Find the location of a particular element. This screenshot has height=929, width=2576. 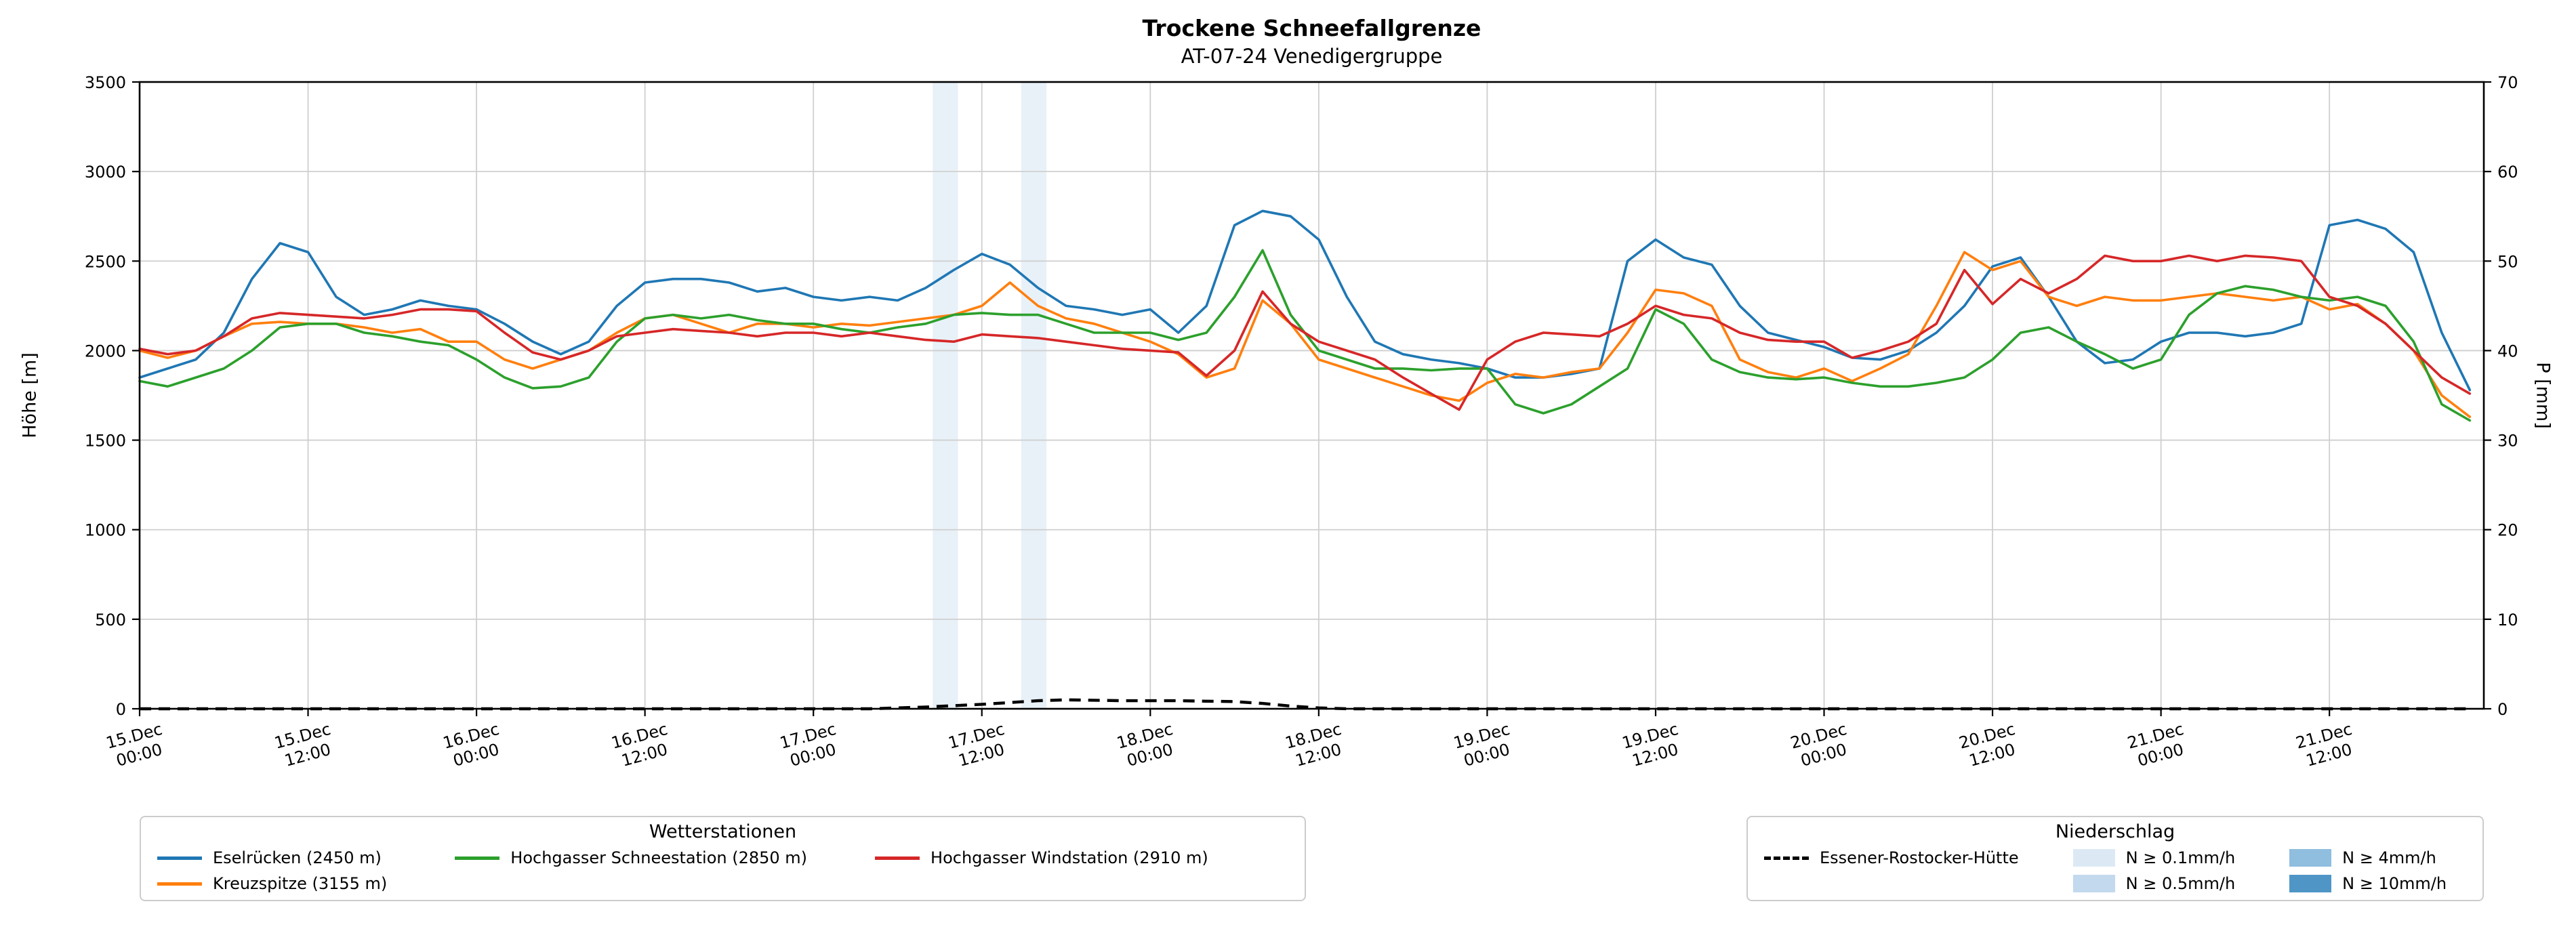

y-left-tick-label: 500 is located at coordinates (111, 620).